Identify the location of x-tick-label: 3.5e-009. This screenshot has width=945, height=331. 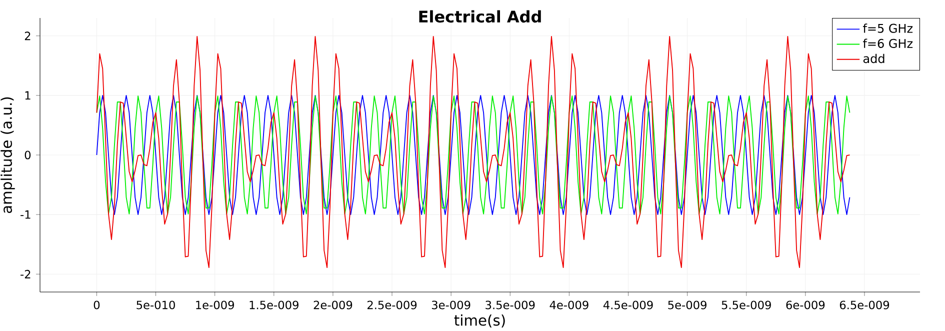
(510, 305).